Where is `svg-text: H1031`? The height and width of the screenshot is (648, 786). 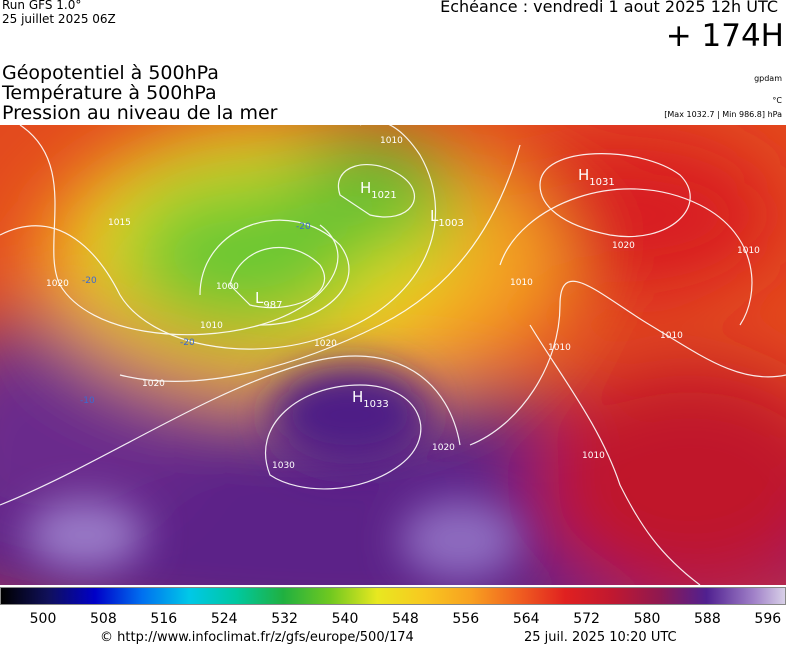
svg-text: H1031 is located at coordinates (596, 177).